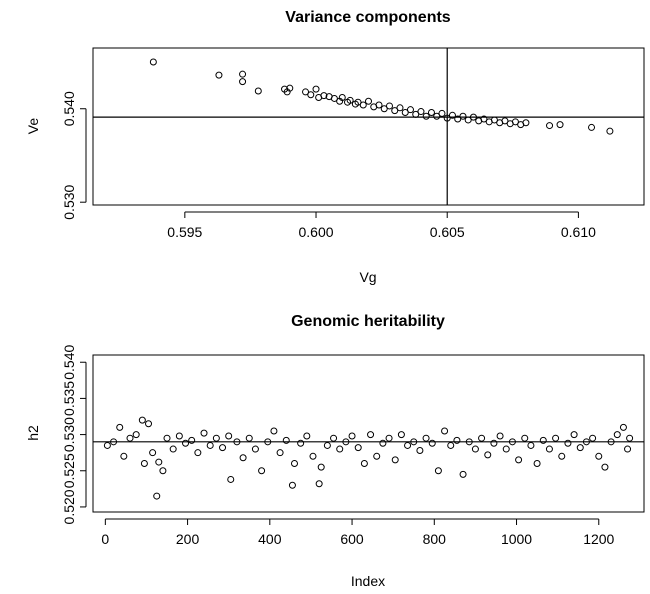  Describe the element at coordinates (270, 539) in the screenshot. I see `x-tick-label: 400` at that location.